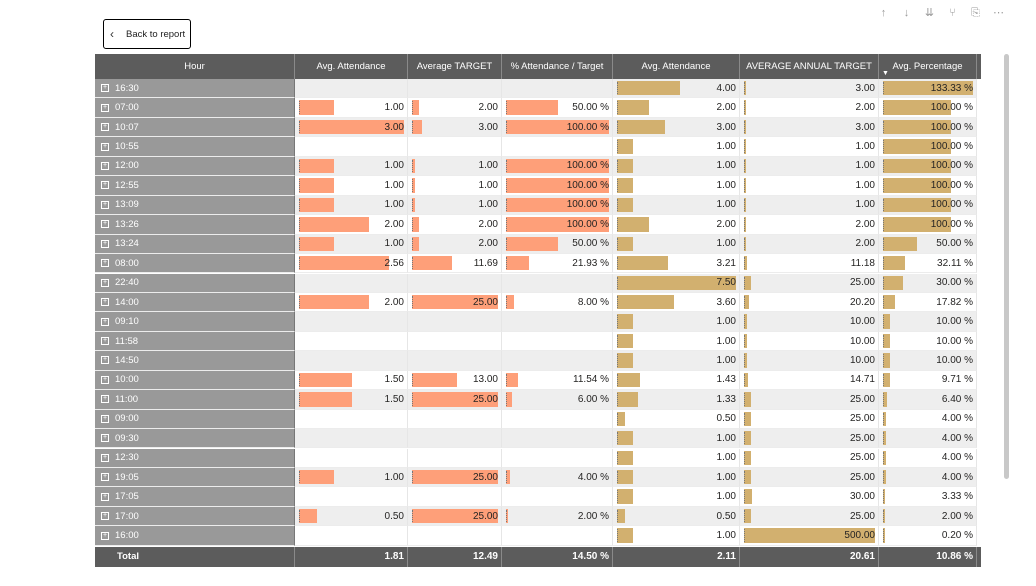 This screenshot has width=1036, height=586. Describe the element at coordinates (929, 13) in the screenshot. I see `double-arrow-down-icon: ⇊` at that location.